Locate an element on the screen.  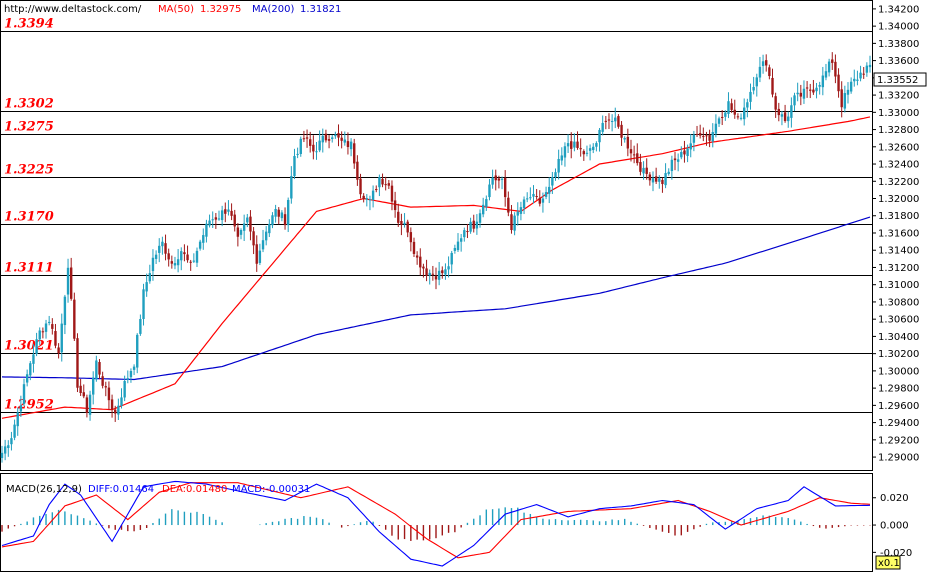
price-axis-tick-label: 1.31600 is located at coordinates (898, 233).